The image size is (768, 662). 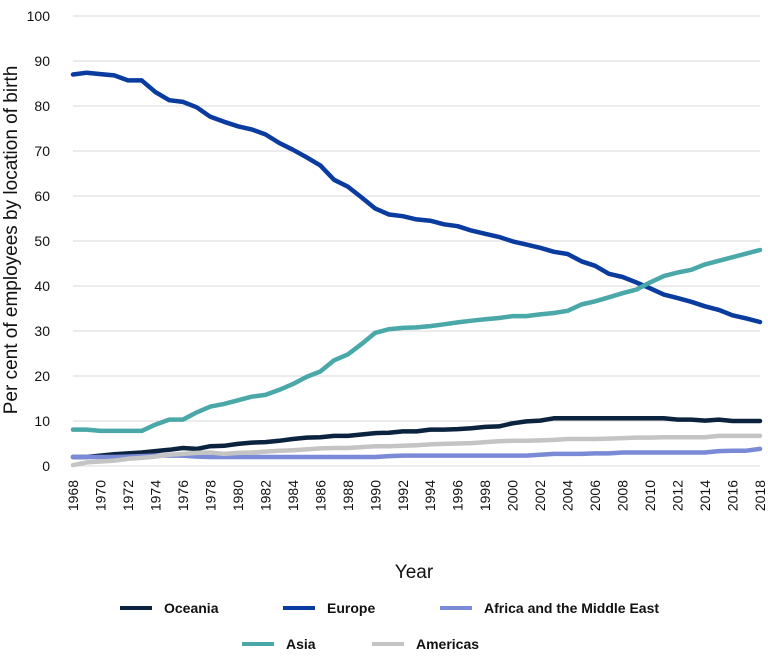 What do you see at coordinates (46, 466) in the screenshot?
I see `y-tick-label: 0` at bounding box center [46, 466].